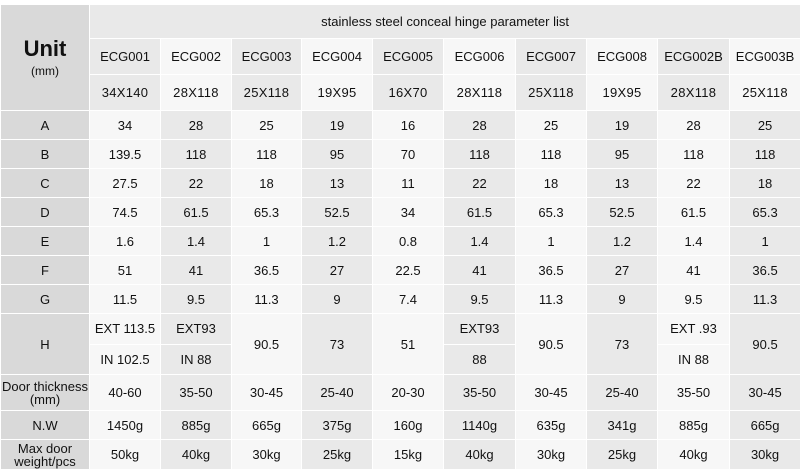 This screenshot has height=473, width=800. I want to click on value-cell: 25-40, so click(622, 392).